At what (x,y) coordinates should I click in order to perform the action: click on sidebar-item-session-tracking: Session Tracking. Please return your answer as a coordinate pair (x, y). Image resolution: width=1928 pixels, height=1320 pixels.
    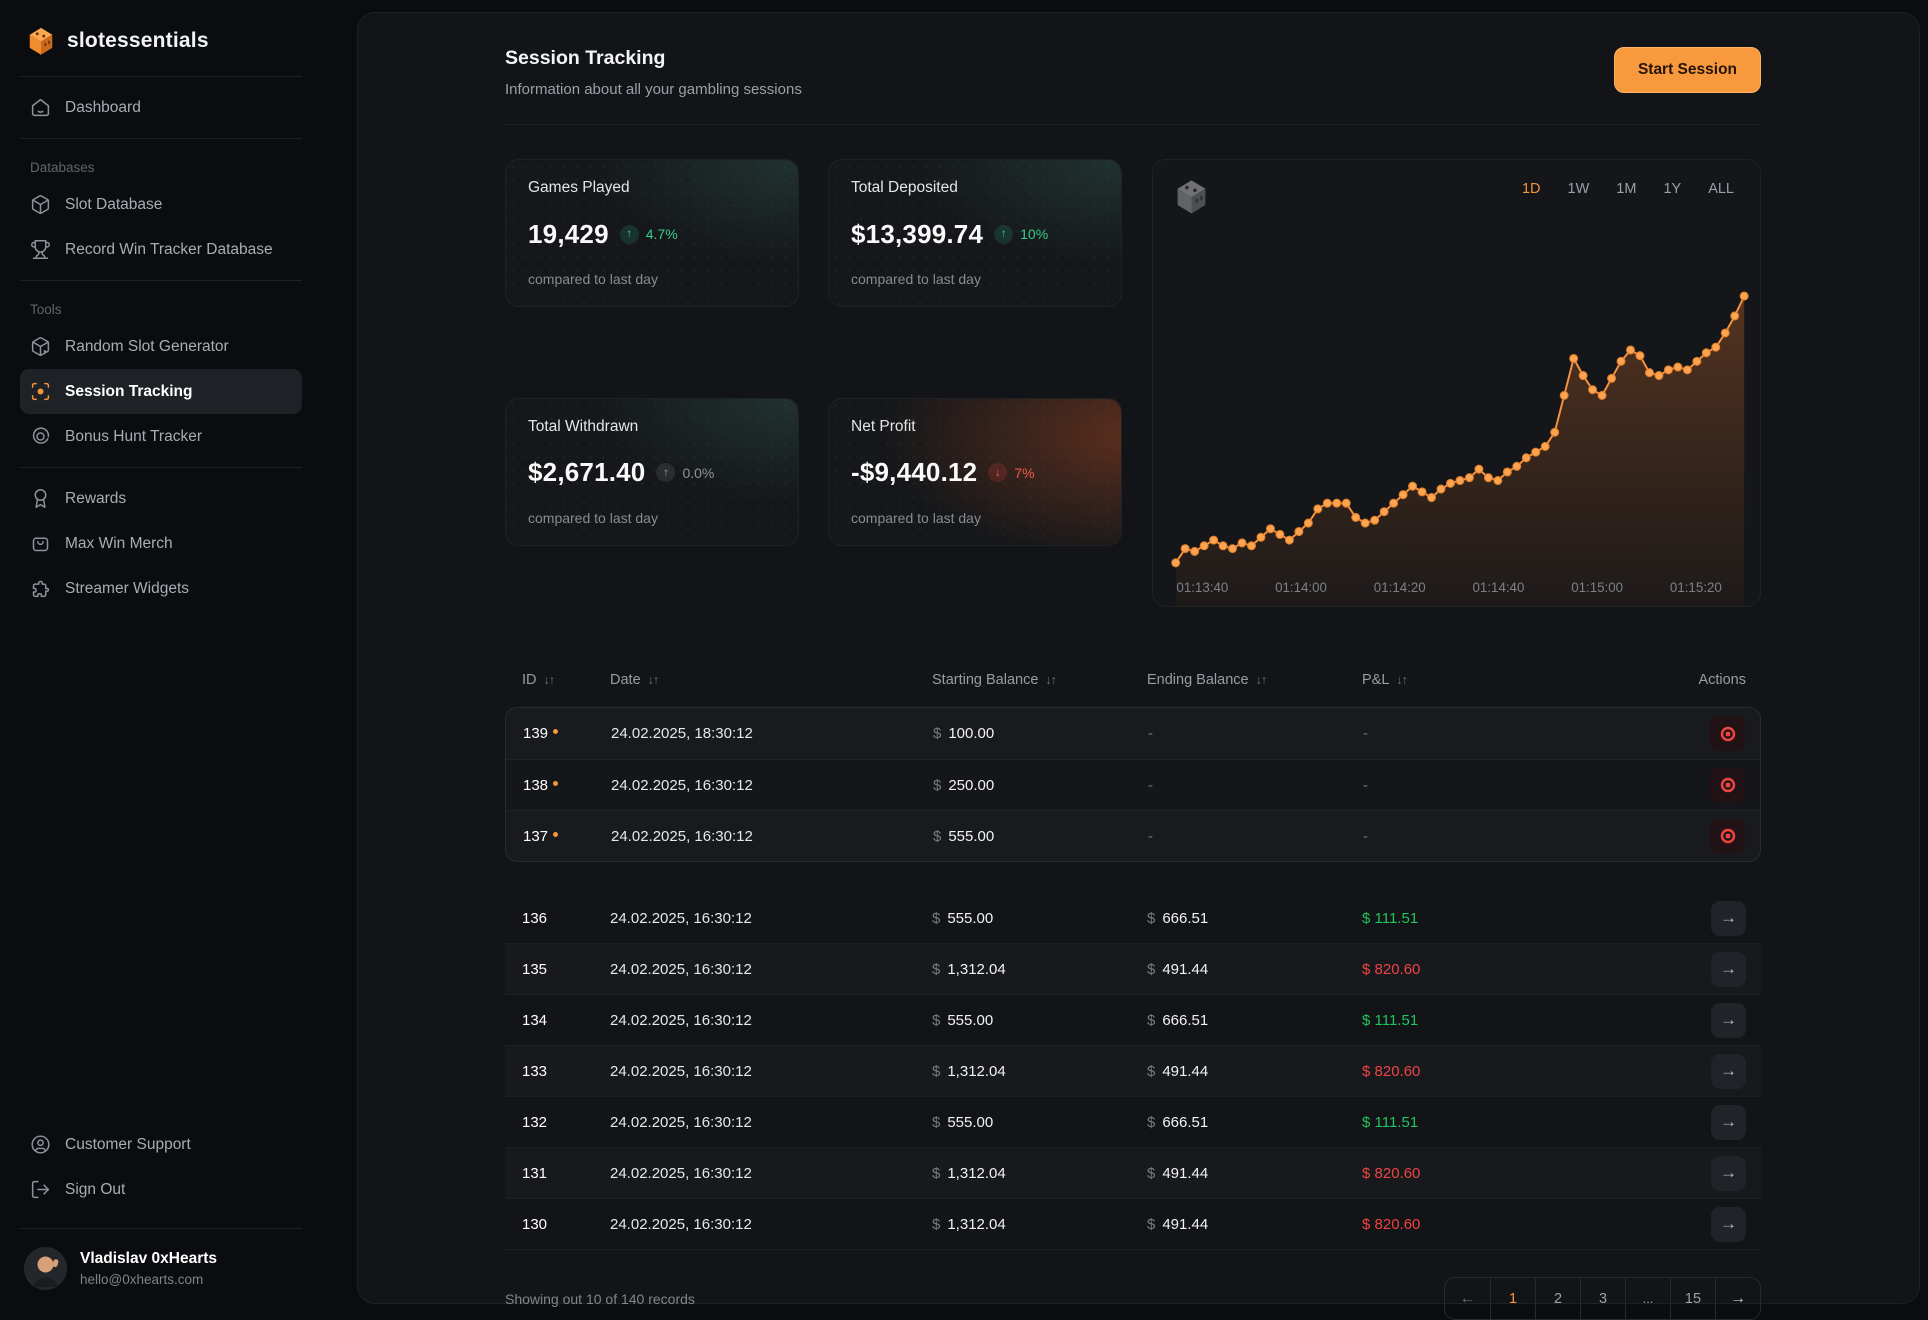
    Looking at the image, I should click on (161, 391).